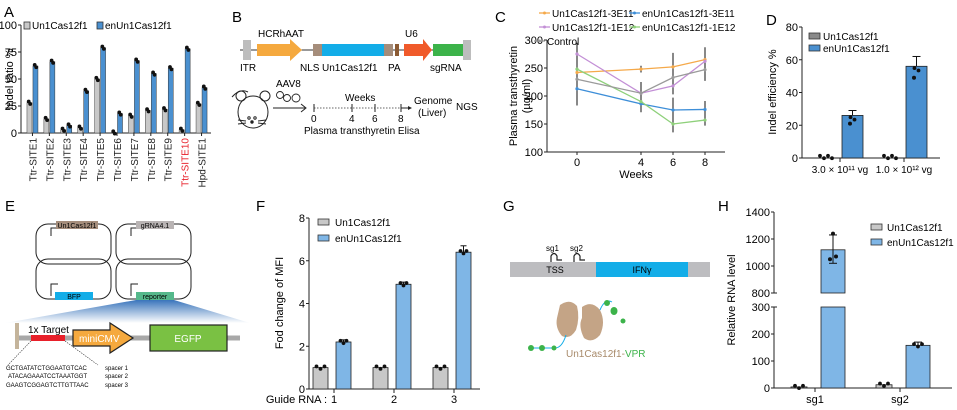 The image size is (957, 410). I want to click on y-tick-label: 20, so click(792, 126).